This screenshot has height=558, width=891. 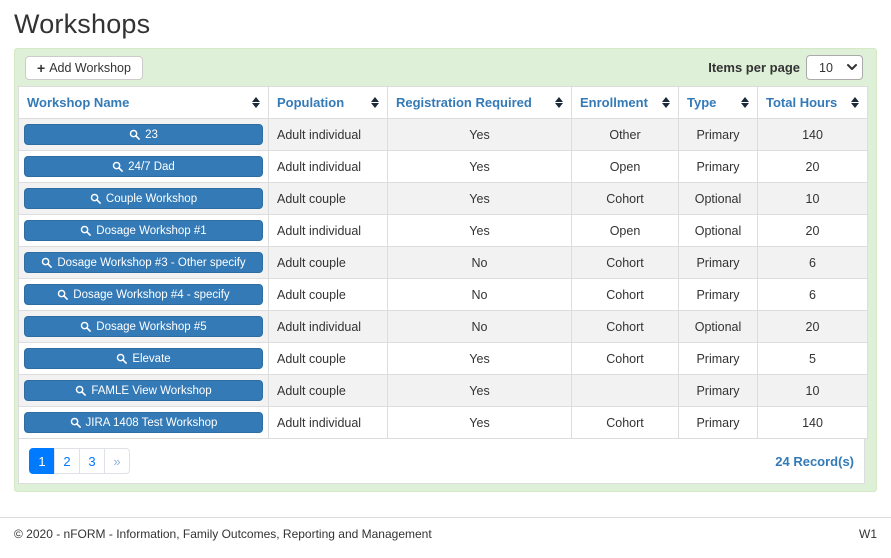 I want to click on workshop-name-cell: Dosage Workshop #1, so click(x=143, y=230).